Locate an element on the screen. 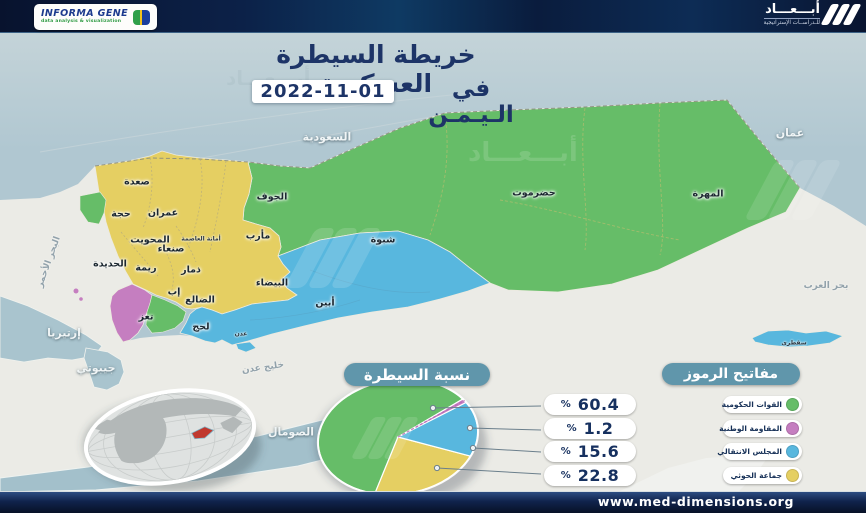  legend-row: جماعة الحوثي% 22.8 is located at coordinates (673, 475).